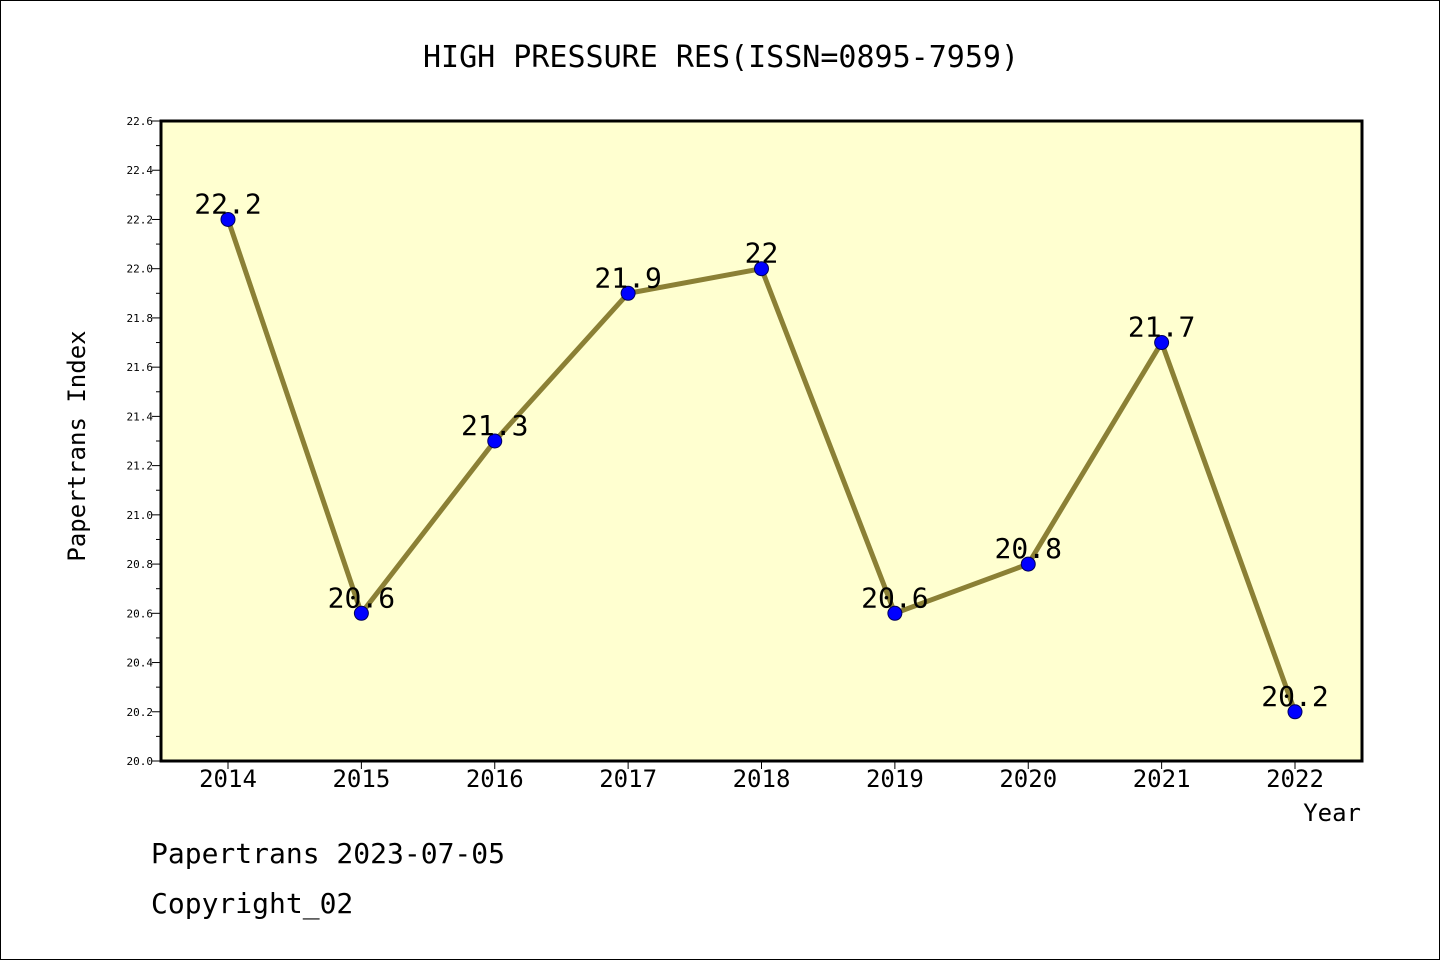 This screenshot has height=961, width=1440. I want to click on y-axis-label: Papertrans Index, so click(77, 445).